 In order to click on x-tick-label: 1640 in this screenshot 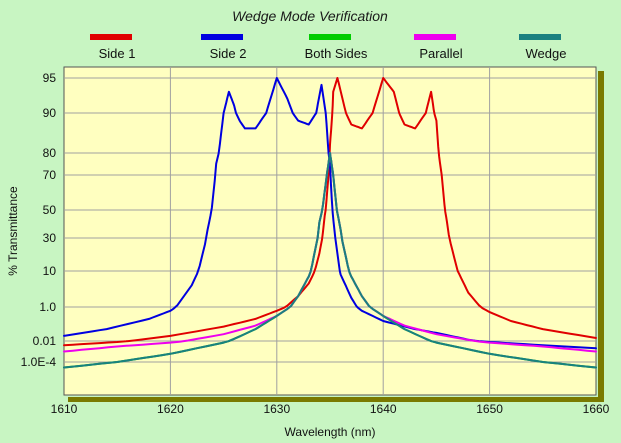, I will do `click(383, 409)`.